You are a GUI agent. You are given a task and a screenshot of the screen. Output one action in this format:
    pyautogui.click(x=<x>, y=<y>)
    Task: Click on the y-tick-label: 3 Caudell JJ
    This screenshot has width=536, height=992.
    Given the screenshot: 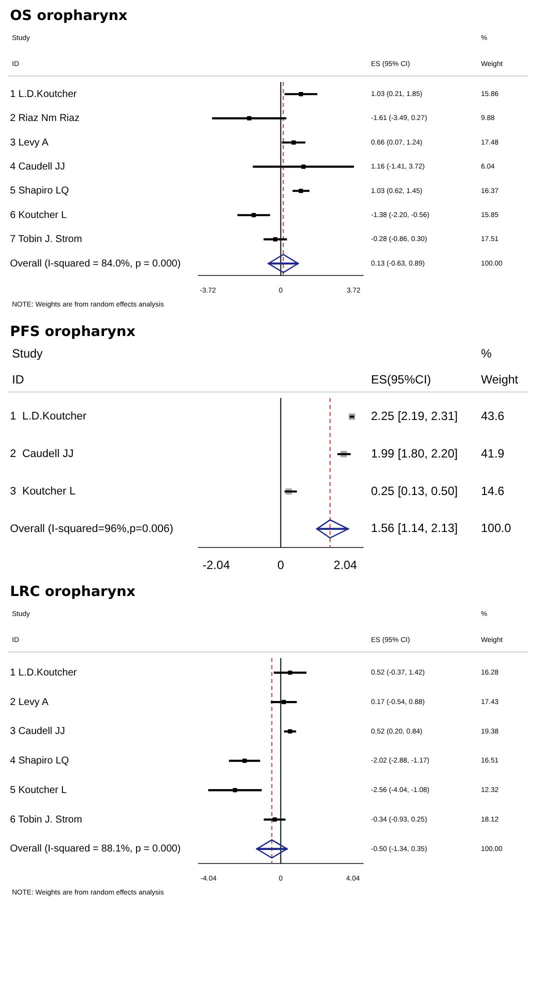 What is the action you would take?
    pyautogui.click(x=38, y=732)
    